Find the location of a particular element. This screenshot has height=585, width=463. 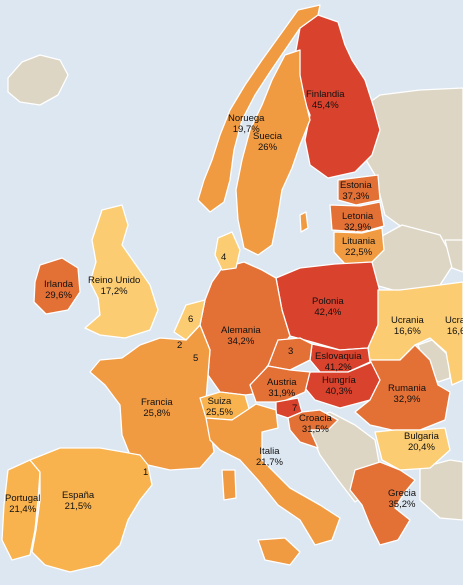

label-finlandia: Finlandia 45,4% is located at coordinates (325, 100).